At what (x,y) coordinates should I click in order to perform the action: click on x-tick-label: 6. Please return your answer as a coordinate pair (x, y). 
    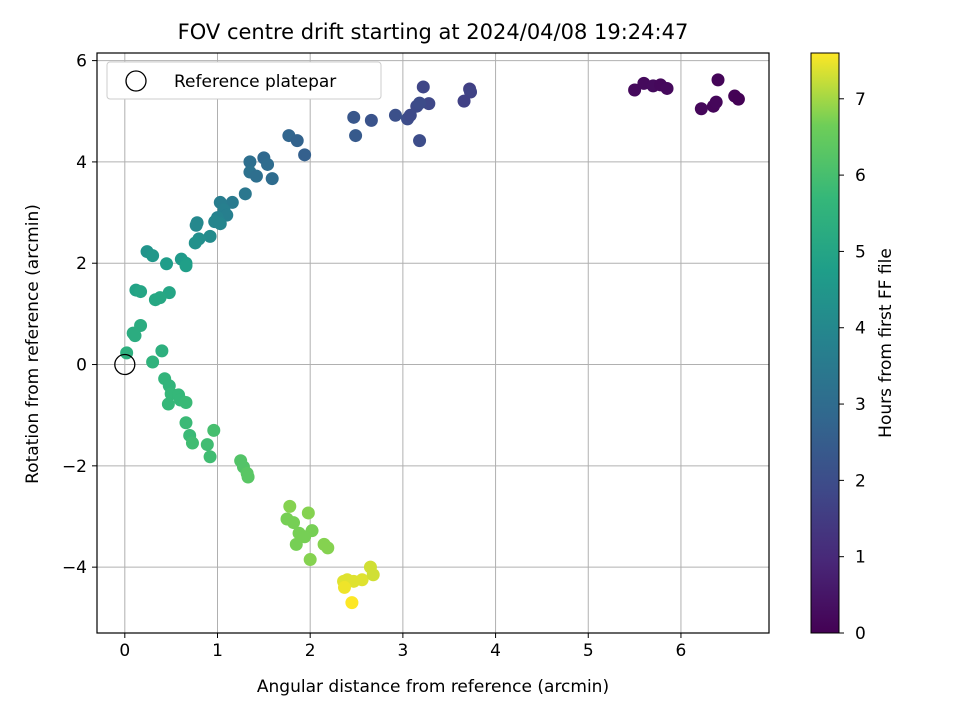
    Looking at the image, I should click on (681, 651).